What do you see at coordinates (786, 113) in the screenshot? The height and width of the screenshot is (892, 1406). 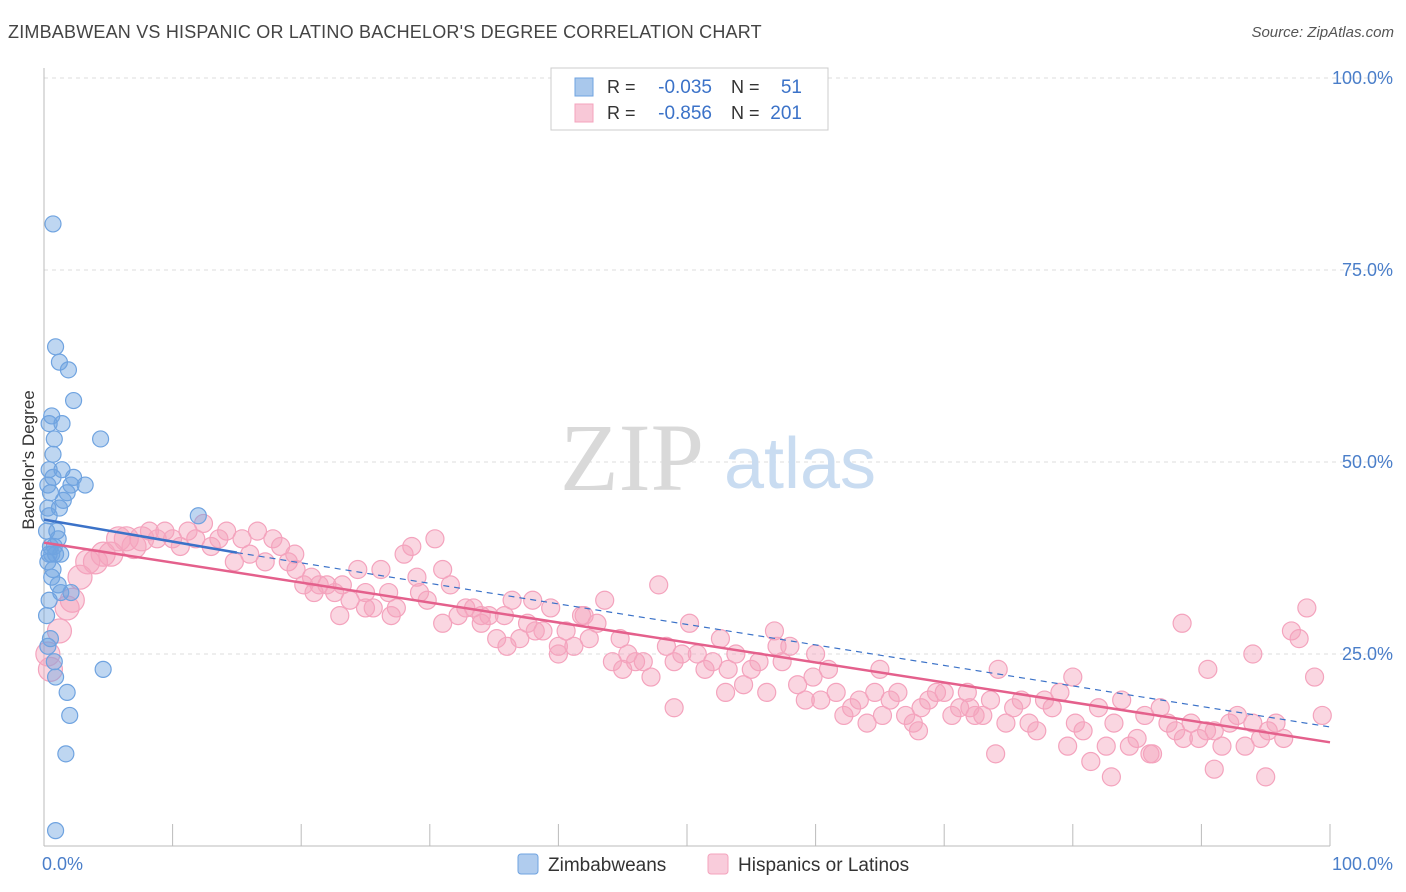 I see `legend-n-value: 201` at bounding box center [786, 113].